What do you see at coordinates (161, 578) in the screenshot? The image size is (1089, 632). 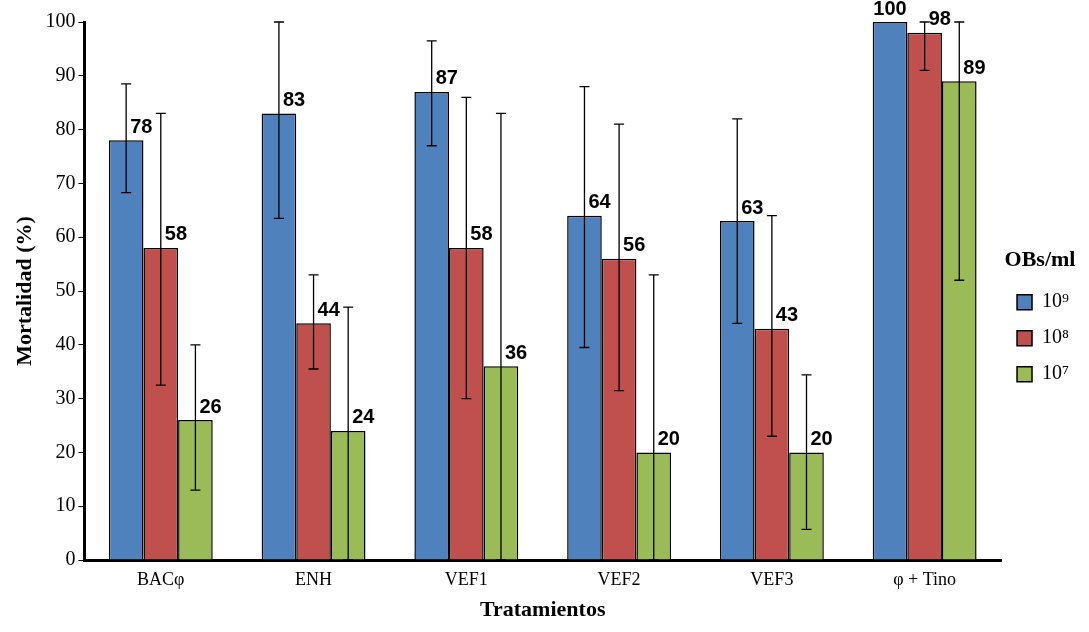 I see `x-tick-label: BACφ` at bounding box center [161, 578].